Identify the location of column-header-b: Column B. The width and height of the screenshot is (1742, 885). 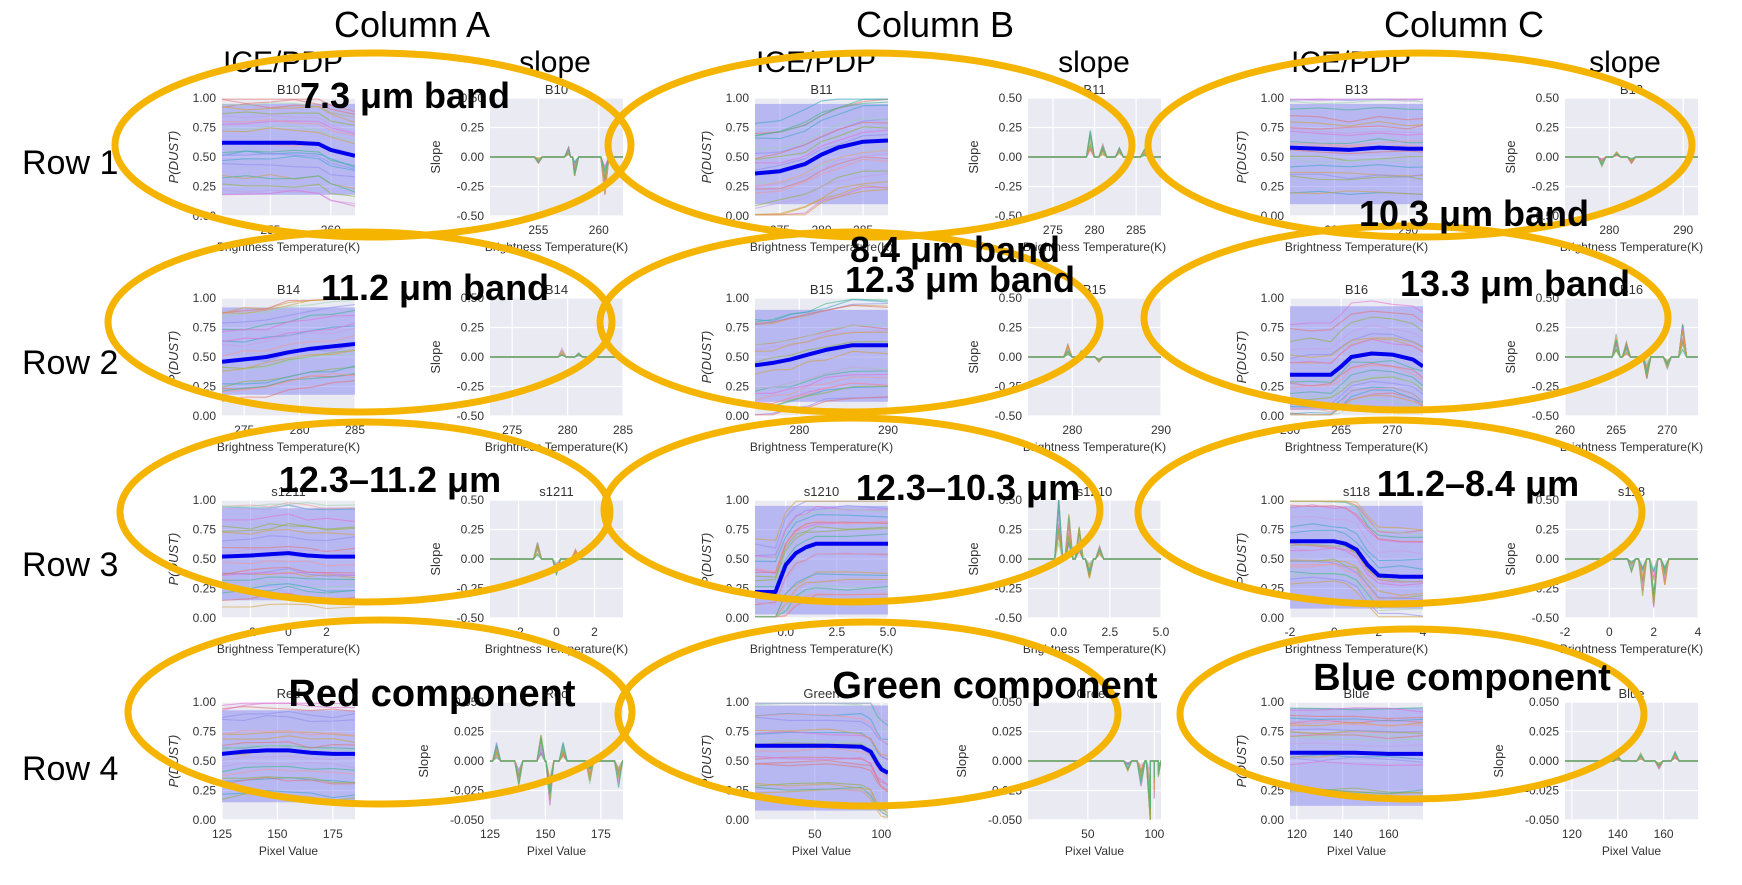
(935, 24).